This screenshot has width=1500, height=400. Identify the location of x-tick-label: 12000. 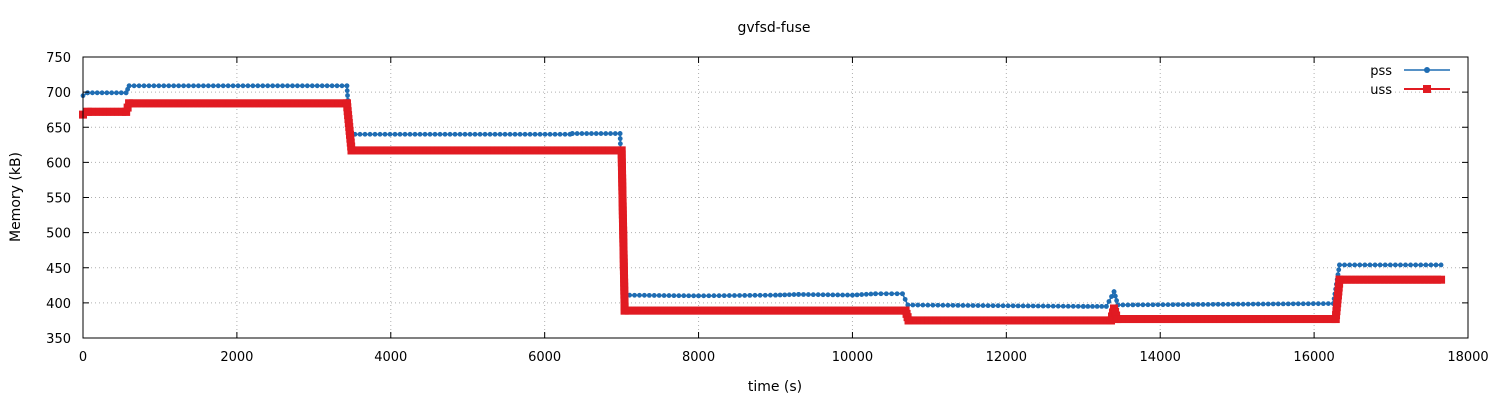
(1006, 357).